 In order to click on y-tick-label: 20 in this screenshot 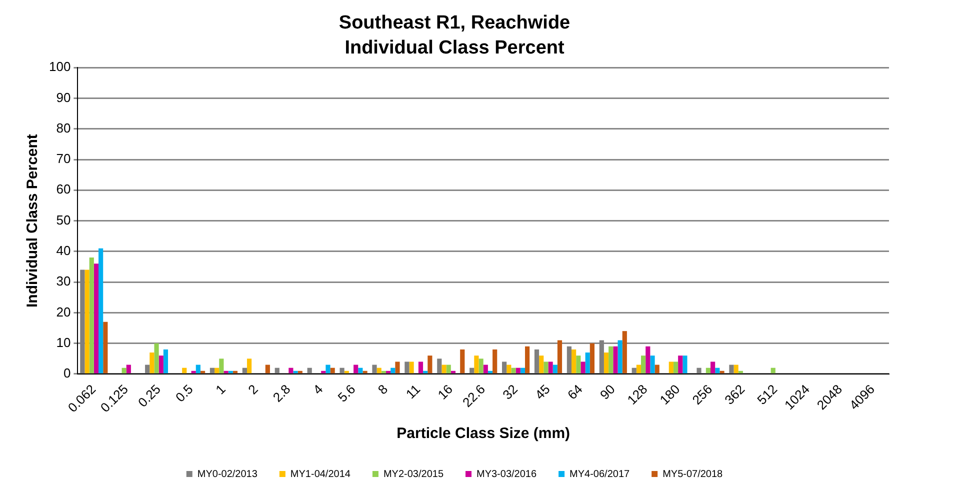, I will do `click(63, 312)`.